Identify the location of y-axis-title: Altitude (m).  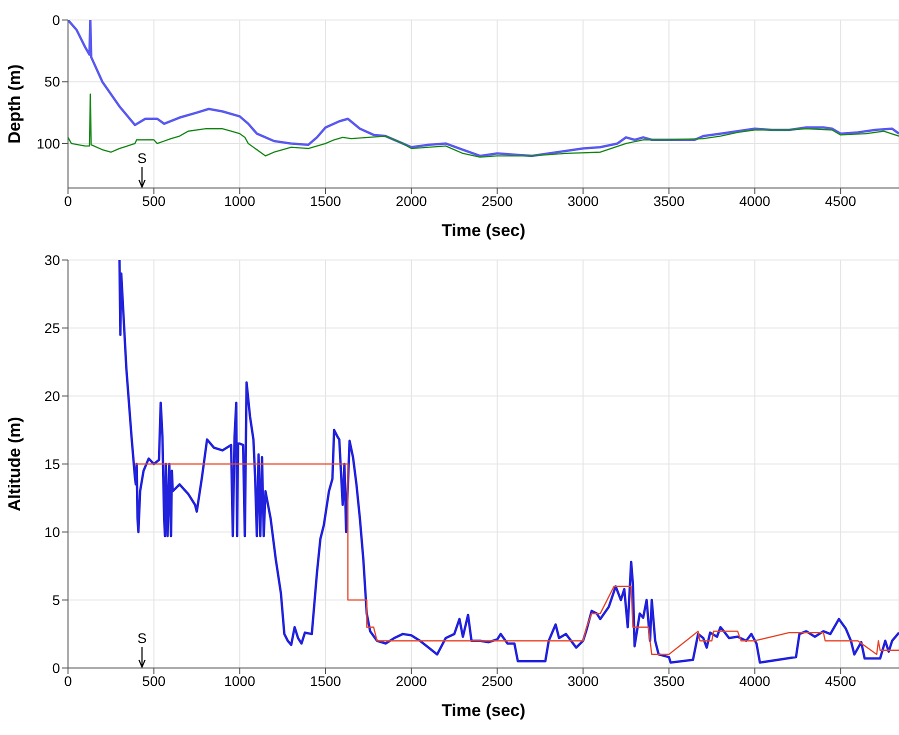
(14, 464).